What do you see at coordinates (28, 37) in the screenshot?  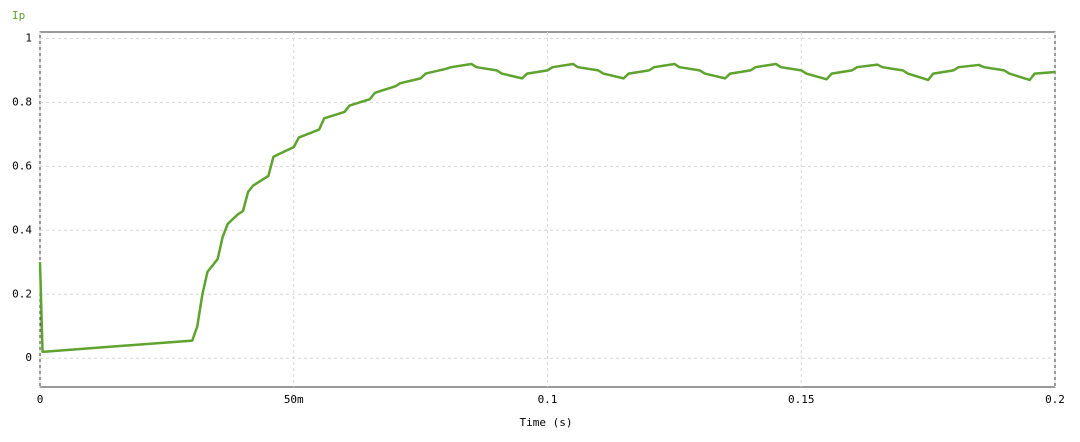 I see `y-tick-label: 1` at bounding box center [28, 37].